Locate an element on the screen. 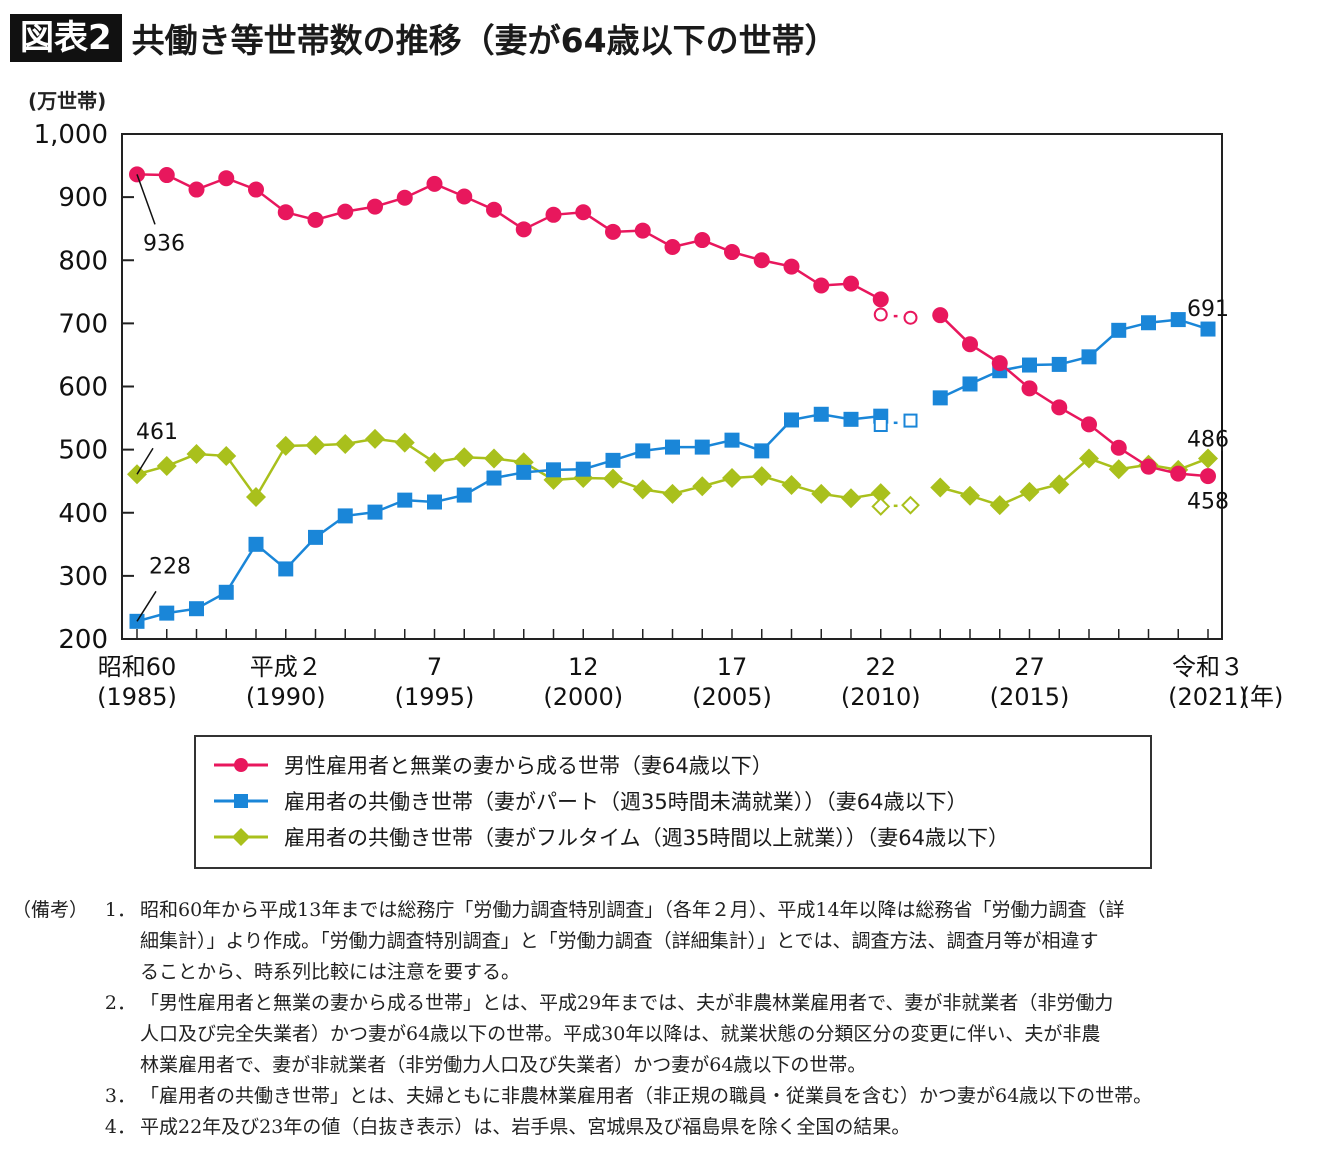 The height and width of the screenshot is (1150, 1340). annotation-label: 486 is located at coordinates (1208, 439).